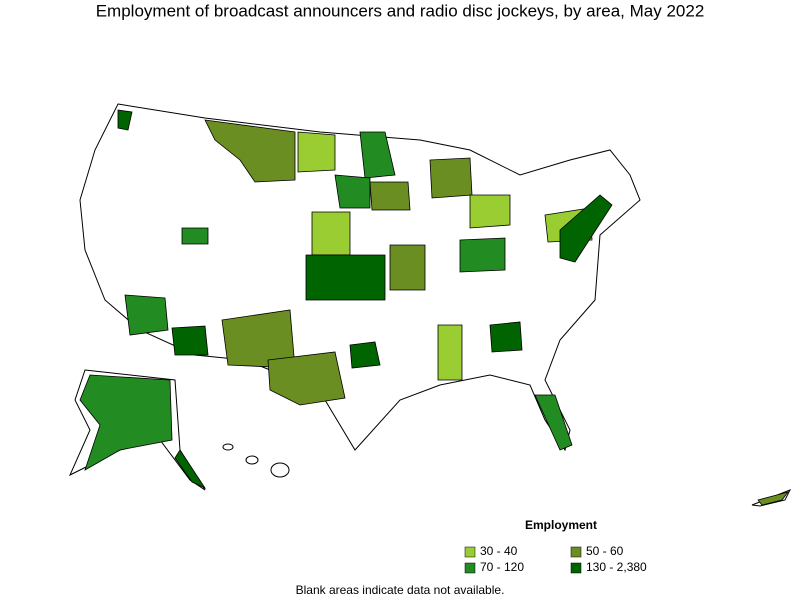 The height and width of the screenshot is (600, 800). I want to click on footnote: Blank areas indicate data not available., so click(400, 590).